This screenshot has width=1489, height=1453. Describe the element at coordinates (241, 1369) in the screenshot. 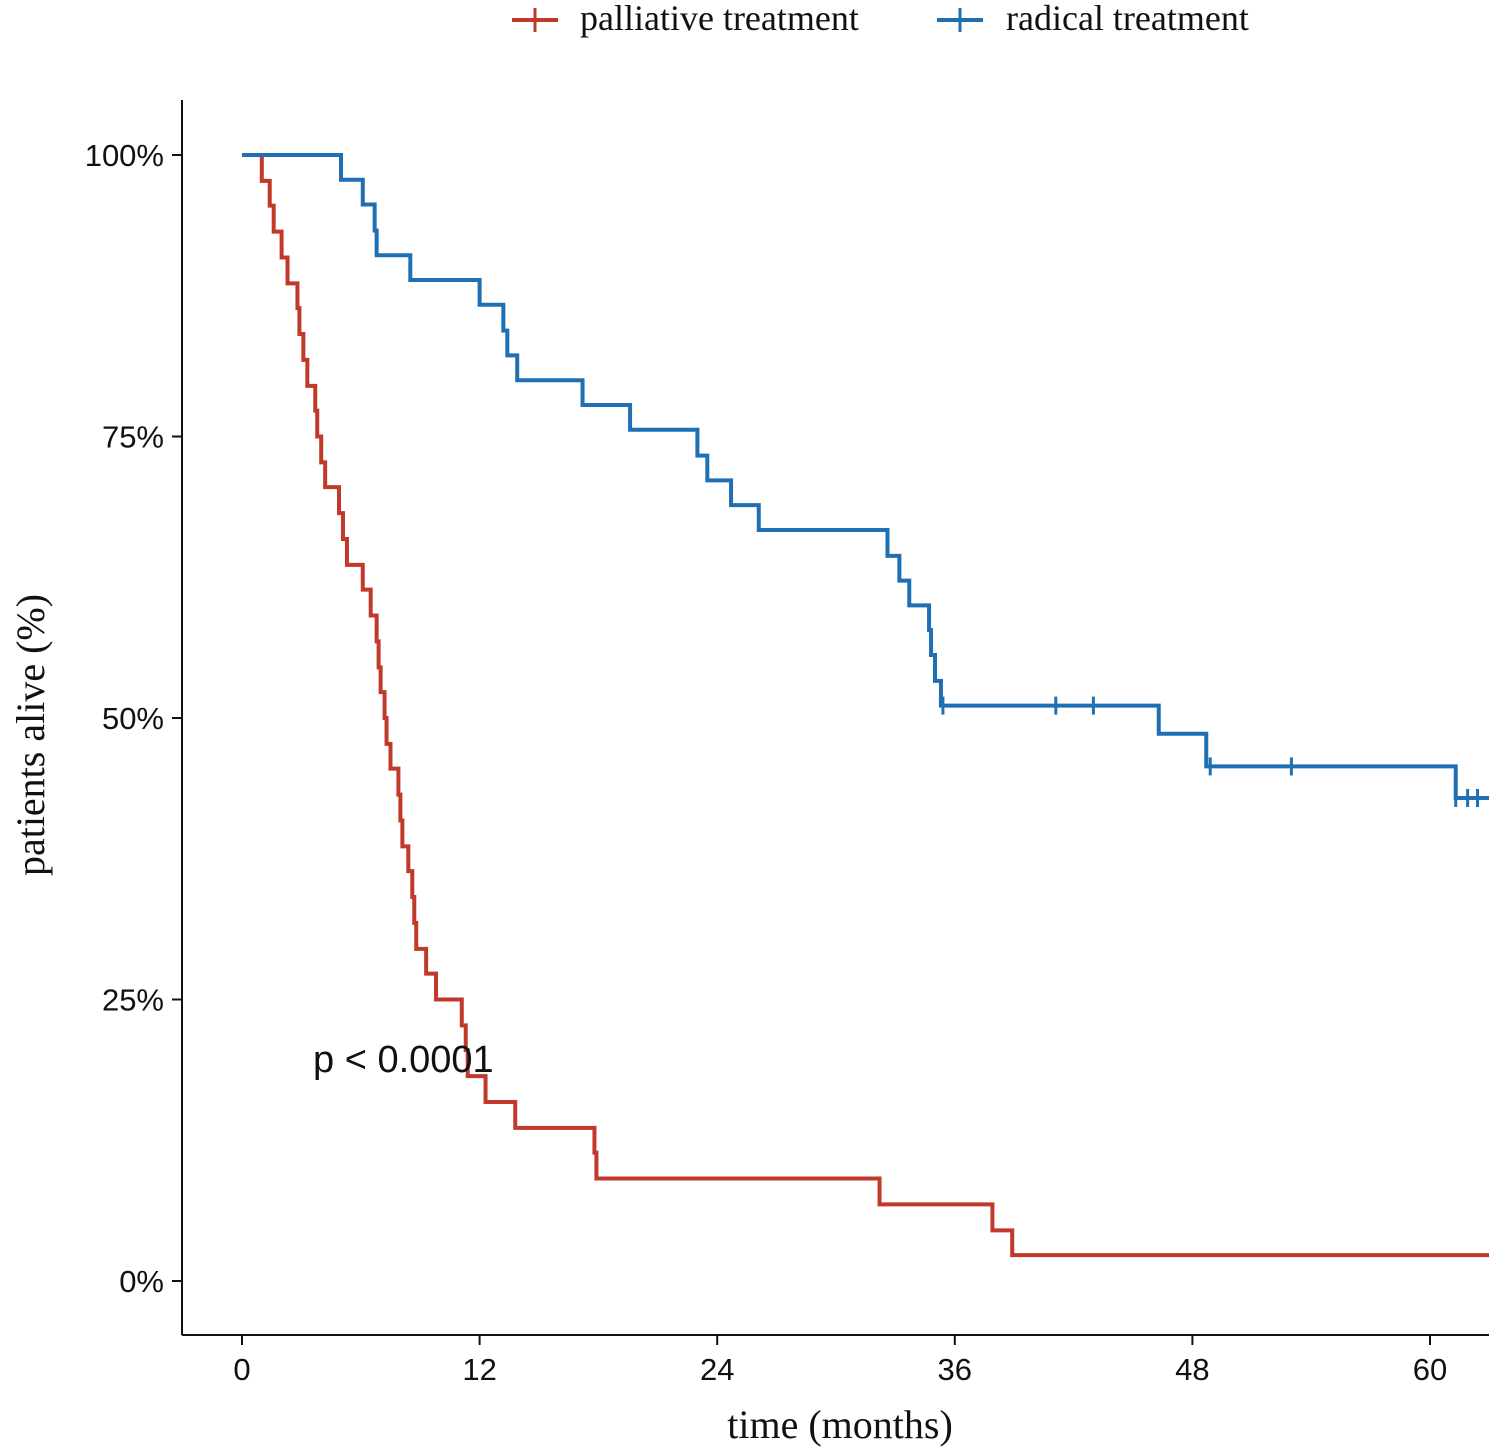

I see `x-tick-label: 0` at that location.